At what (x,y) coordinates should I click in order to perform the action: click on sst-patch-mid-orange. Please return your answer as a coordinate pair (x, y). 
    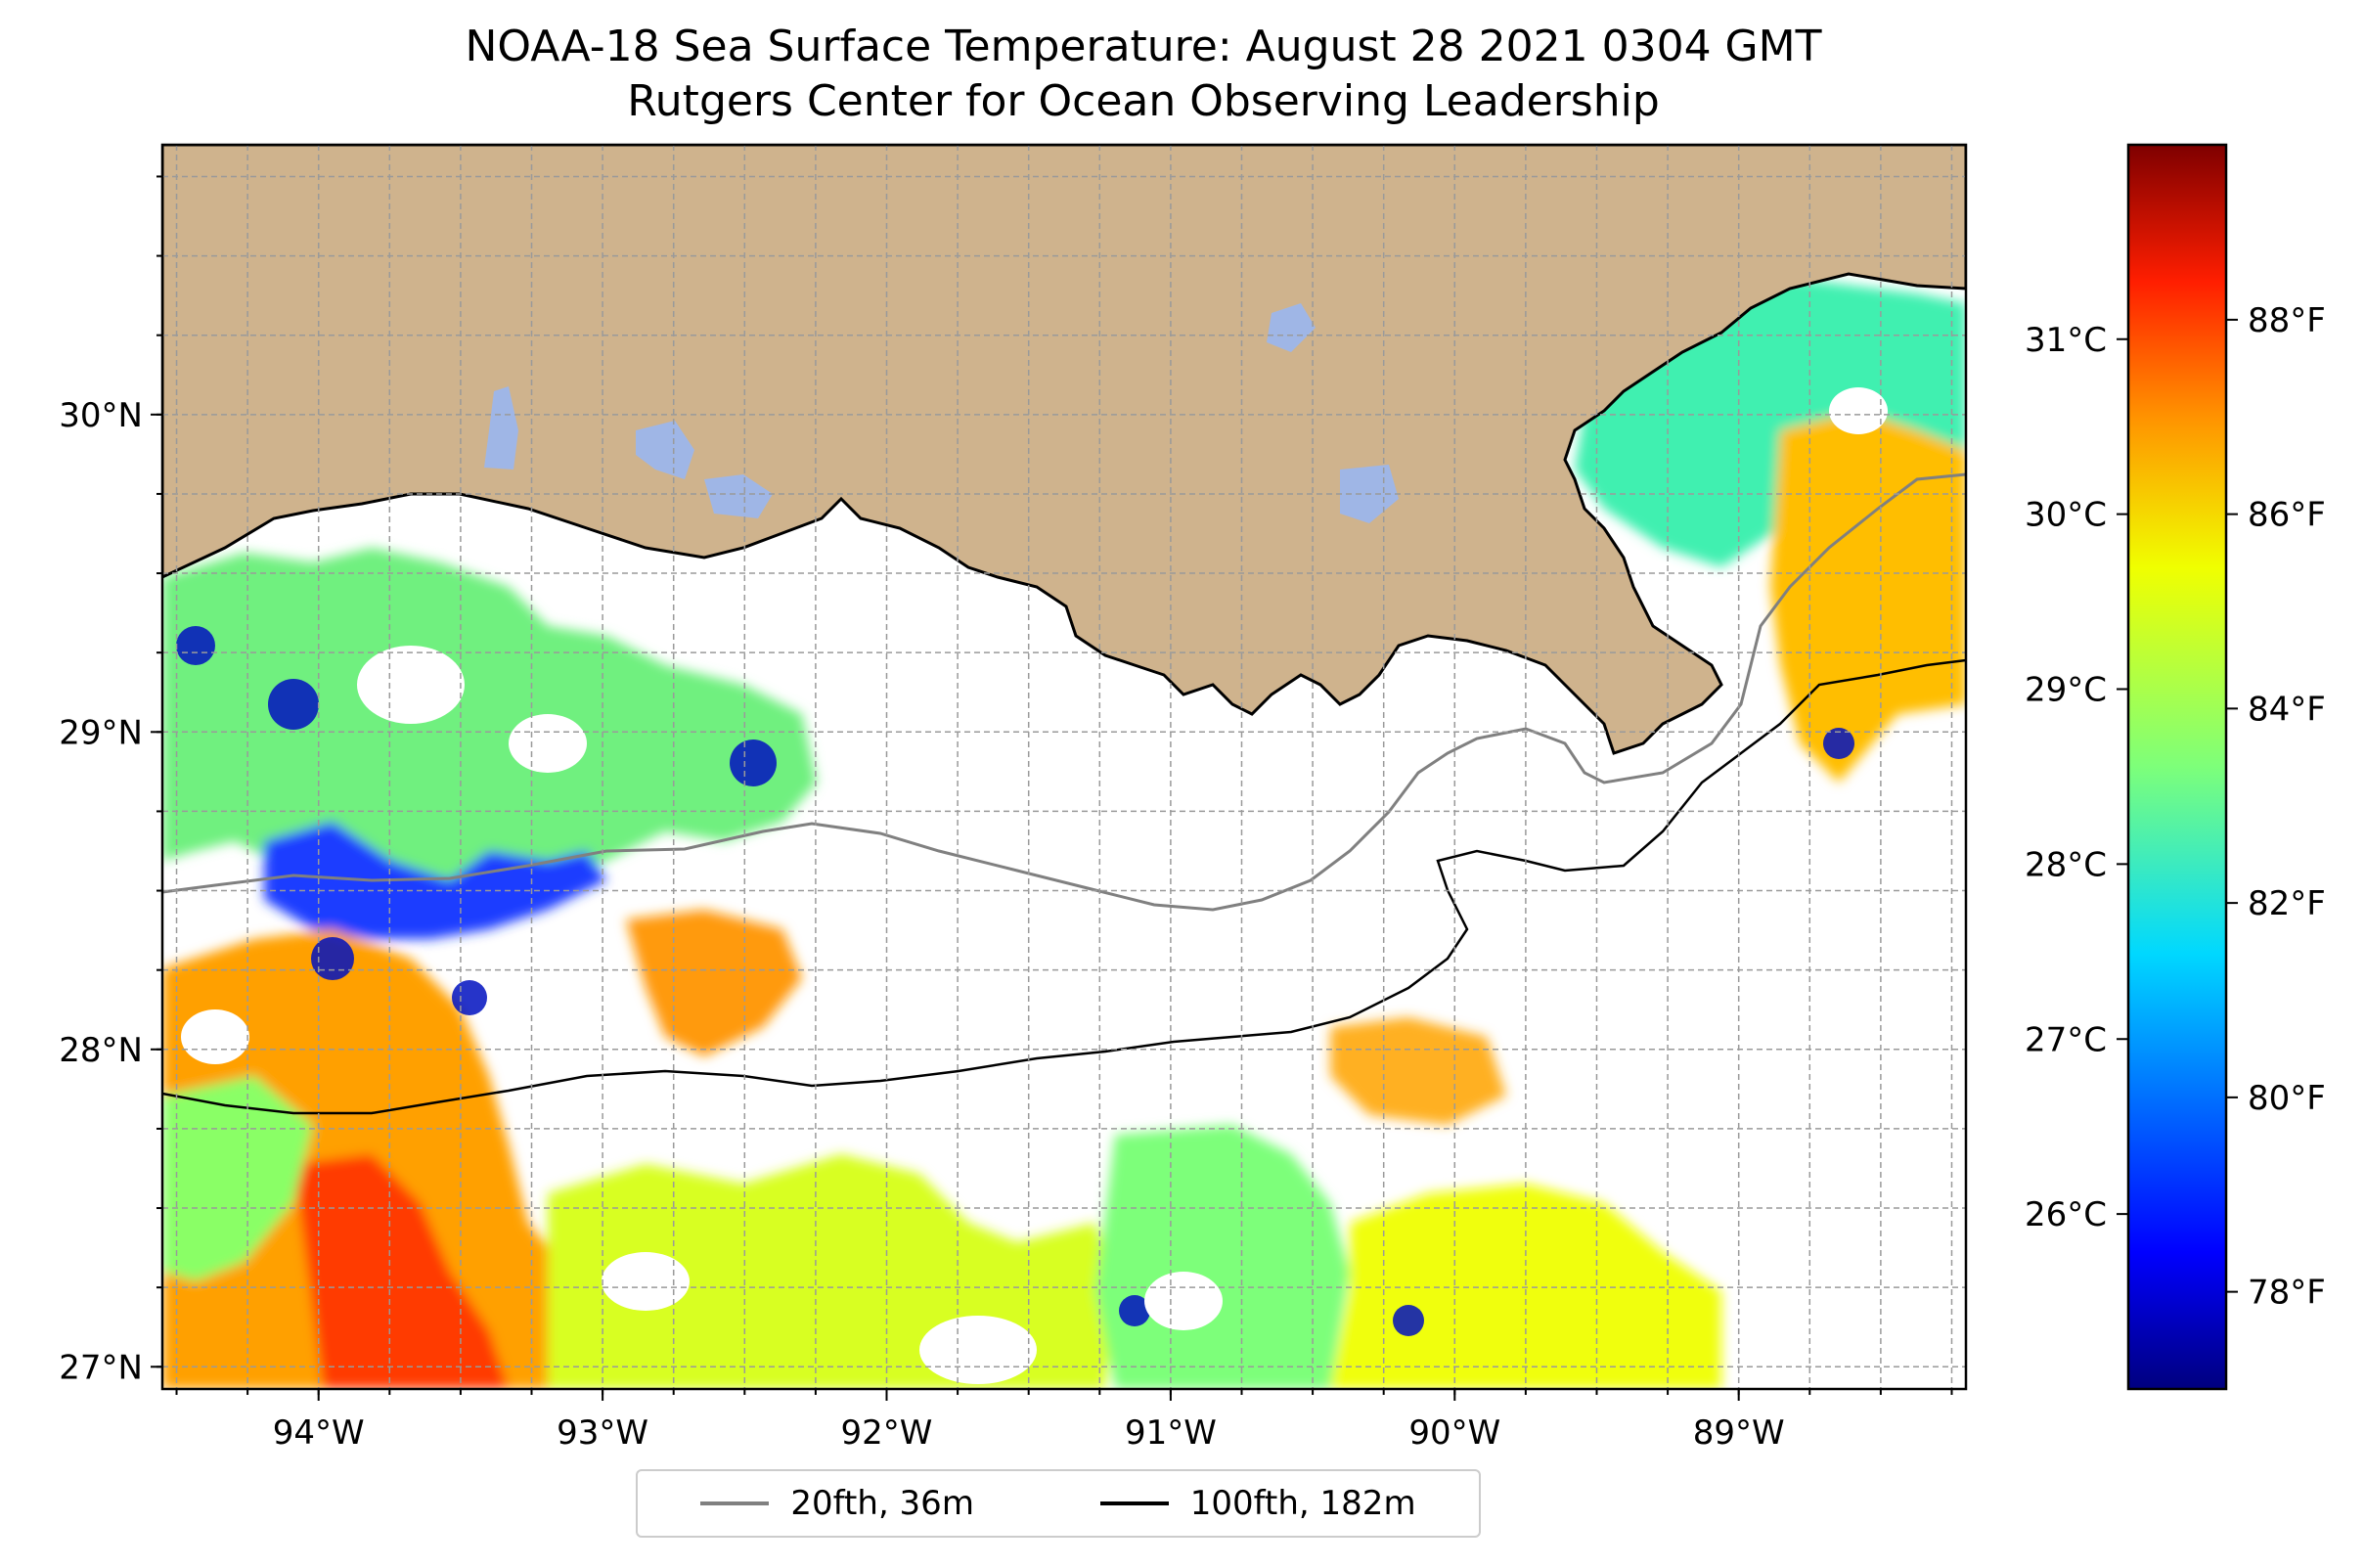
    Looking at the image, I should click on (714, 983).